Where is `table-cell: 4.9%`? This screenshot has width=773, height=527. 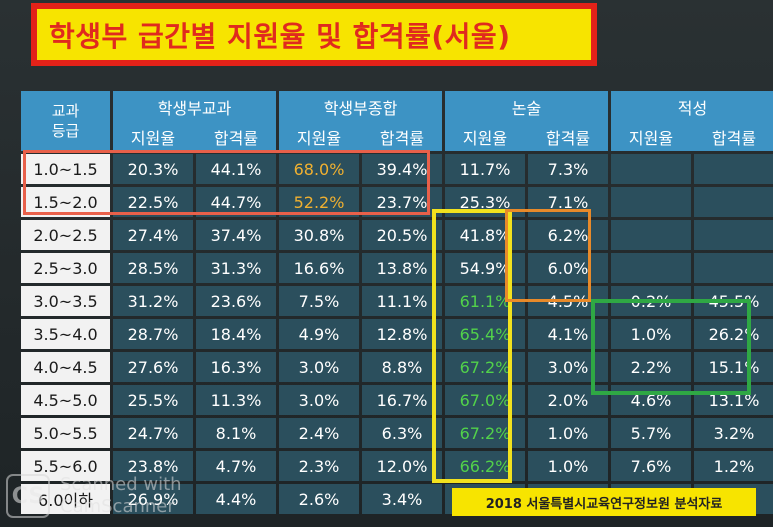 table-cell: 4.9% is located at coordinates (319, 334).